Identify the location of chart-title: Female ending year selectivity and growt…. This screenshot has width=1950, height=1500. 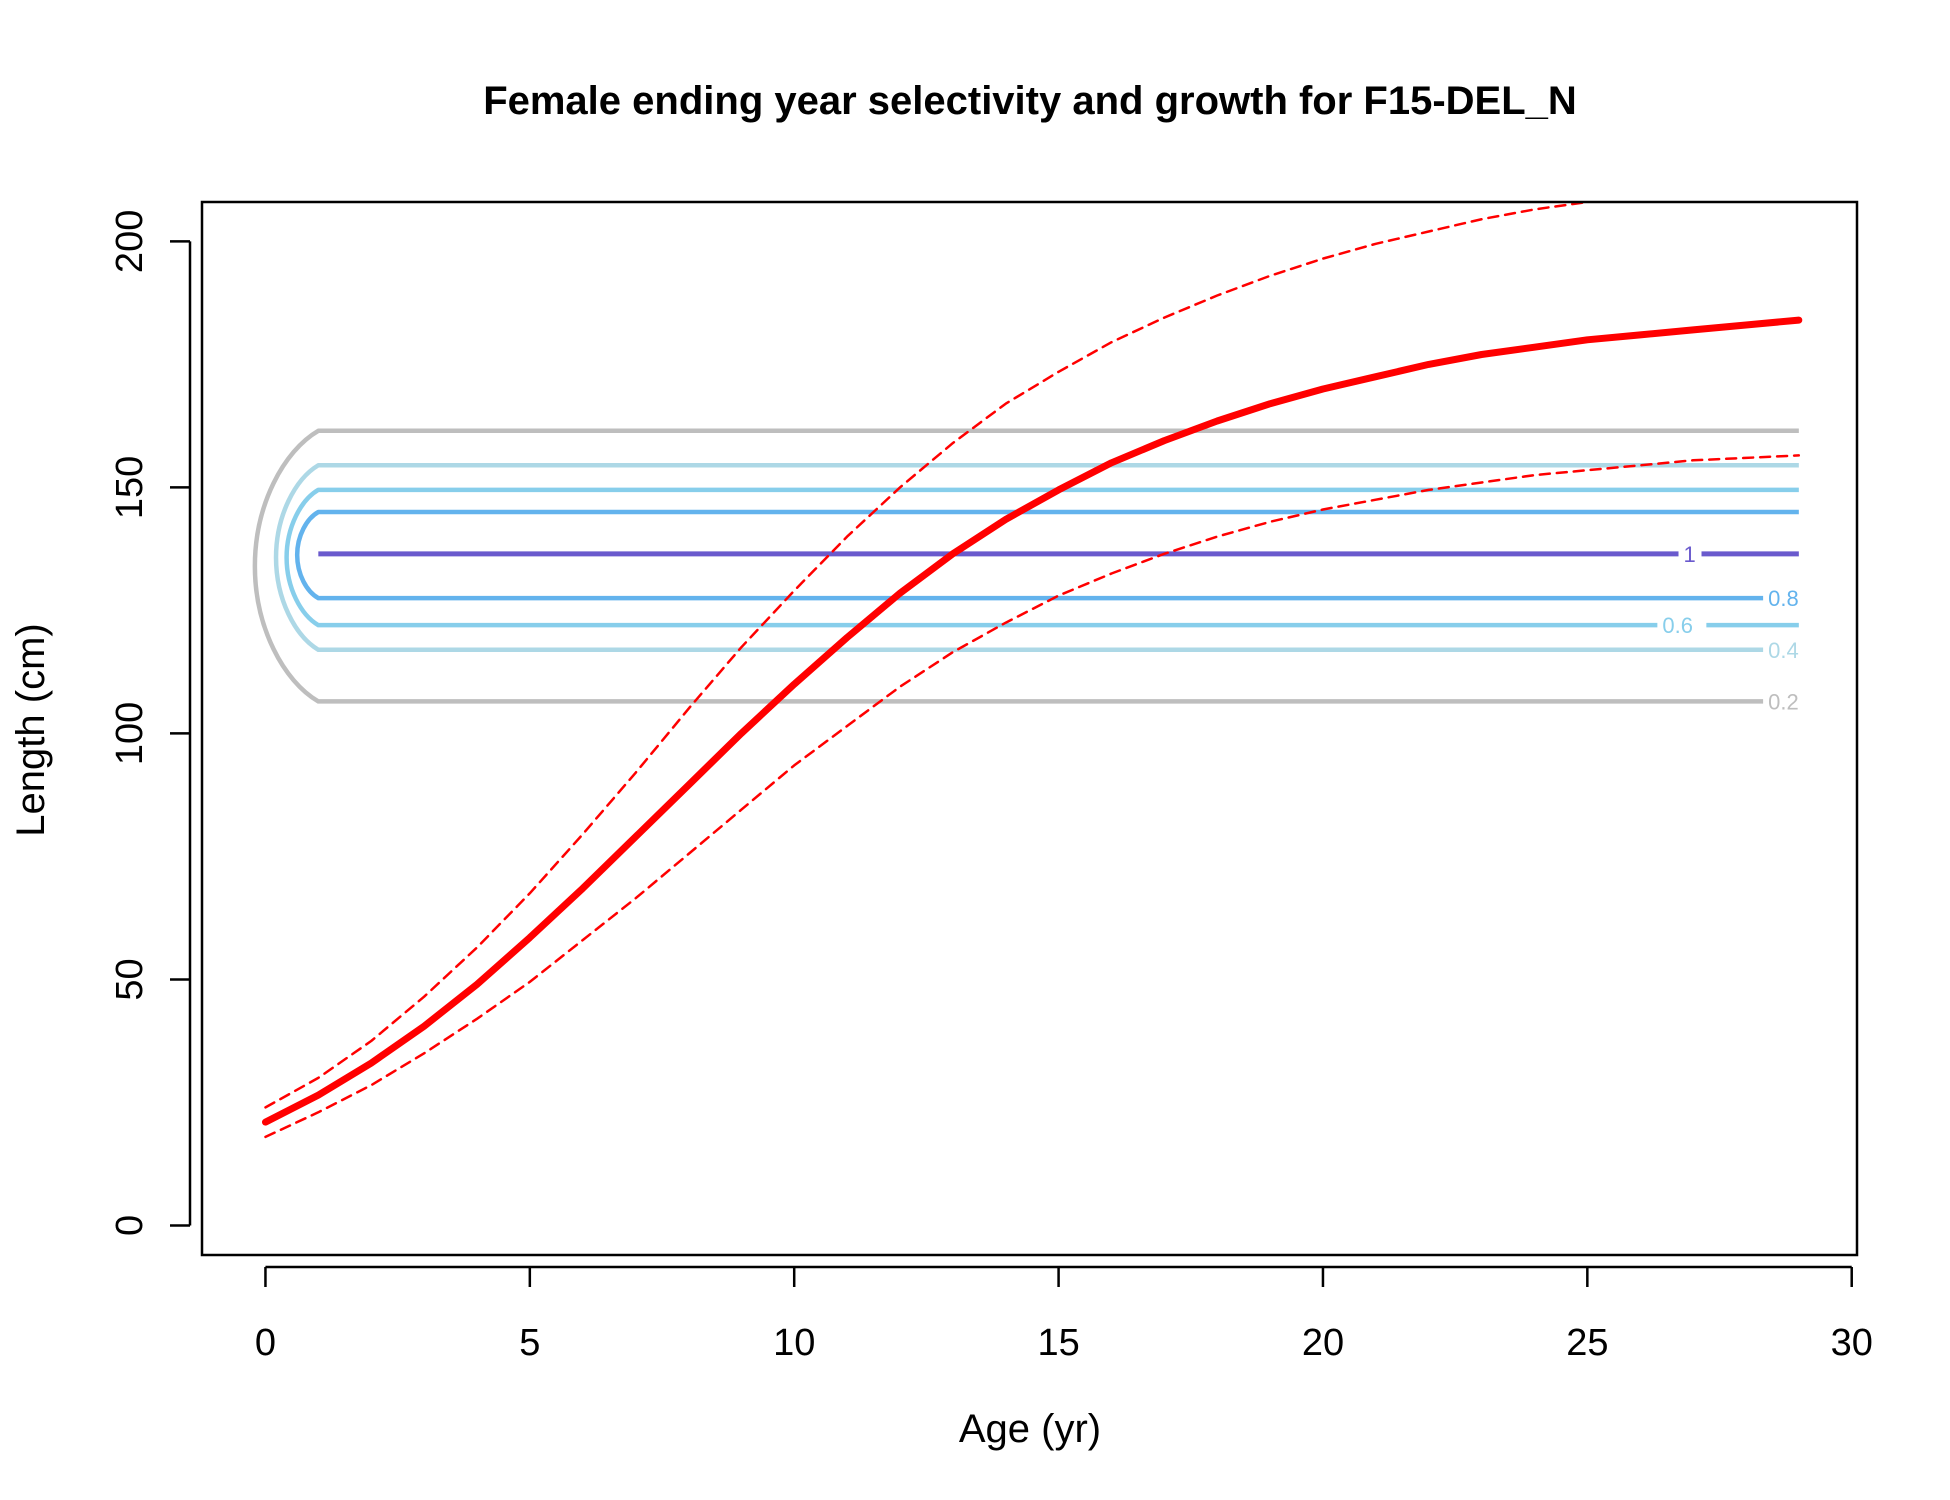
(1030, 101).